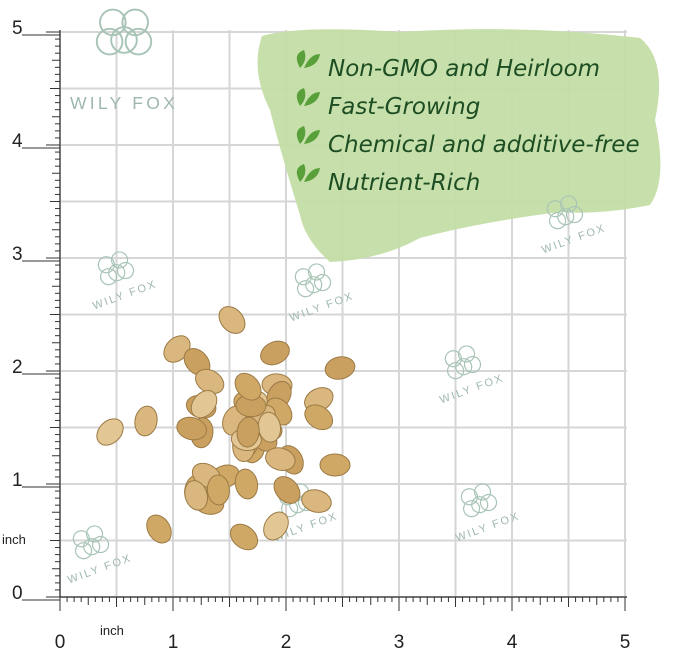 The width and height of the screenshot is (679, 655). Describe the element at coordinates (484, 145) in the screenshot. I see `feature: Chemical and additive-free` at that location.